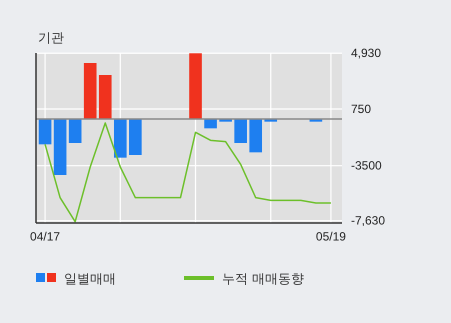 Image resolution: width=451 pixels, height=323 pixels. Describe the element at coordinates (331, 237) in the screenshot. I see `x-tick-label: 05/19` at that location.